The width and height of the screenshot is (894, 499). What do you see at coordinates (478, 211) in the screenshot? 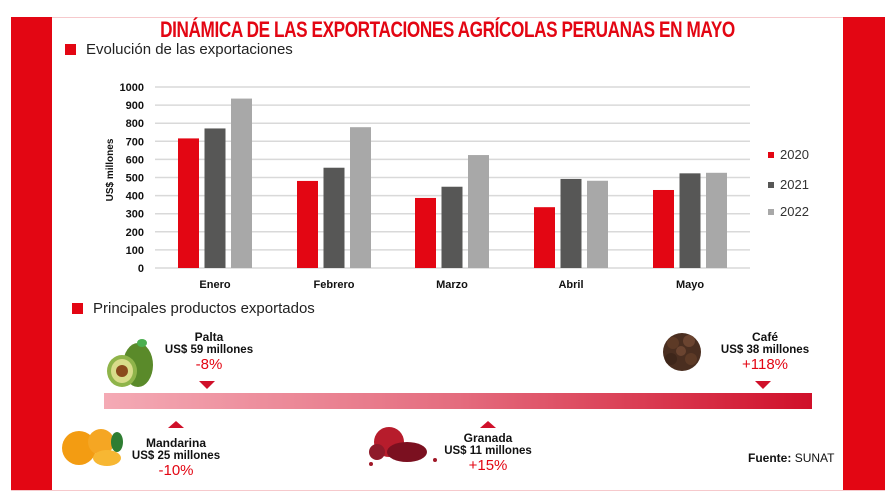
I see `bar-2022-marzo` at bounding box center [478, 211].